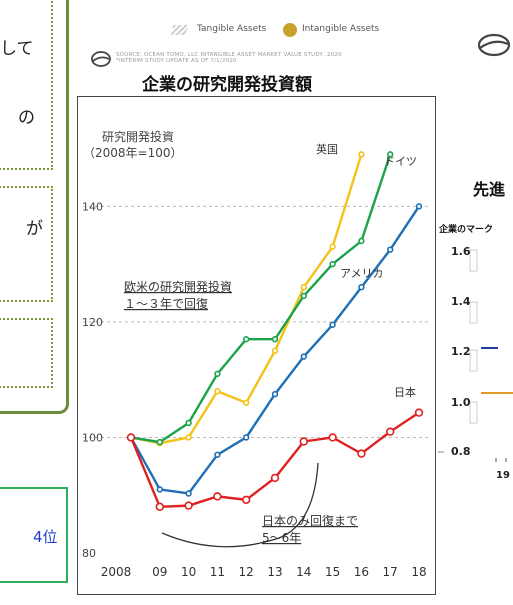 The height and width of the screenshot is (605, 513). What do you see at coordinates (475, 355) in the screenshot?
I see `right-chart` at bounding box center [475, 355].